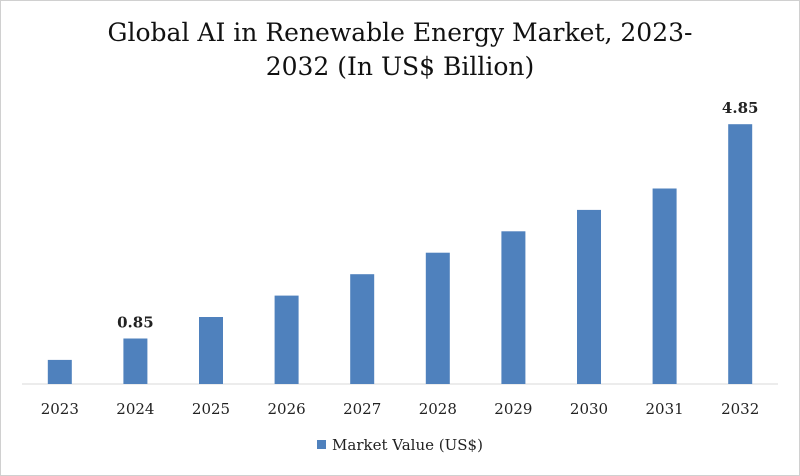  I want to click on x-tick-2026: 2026, so click(287, 409).